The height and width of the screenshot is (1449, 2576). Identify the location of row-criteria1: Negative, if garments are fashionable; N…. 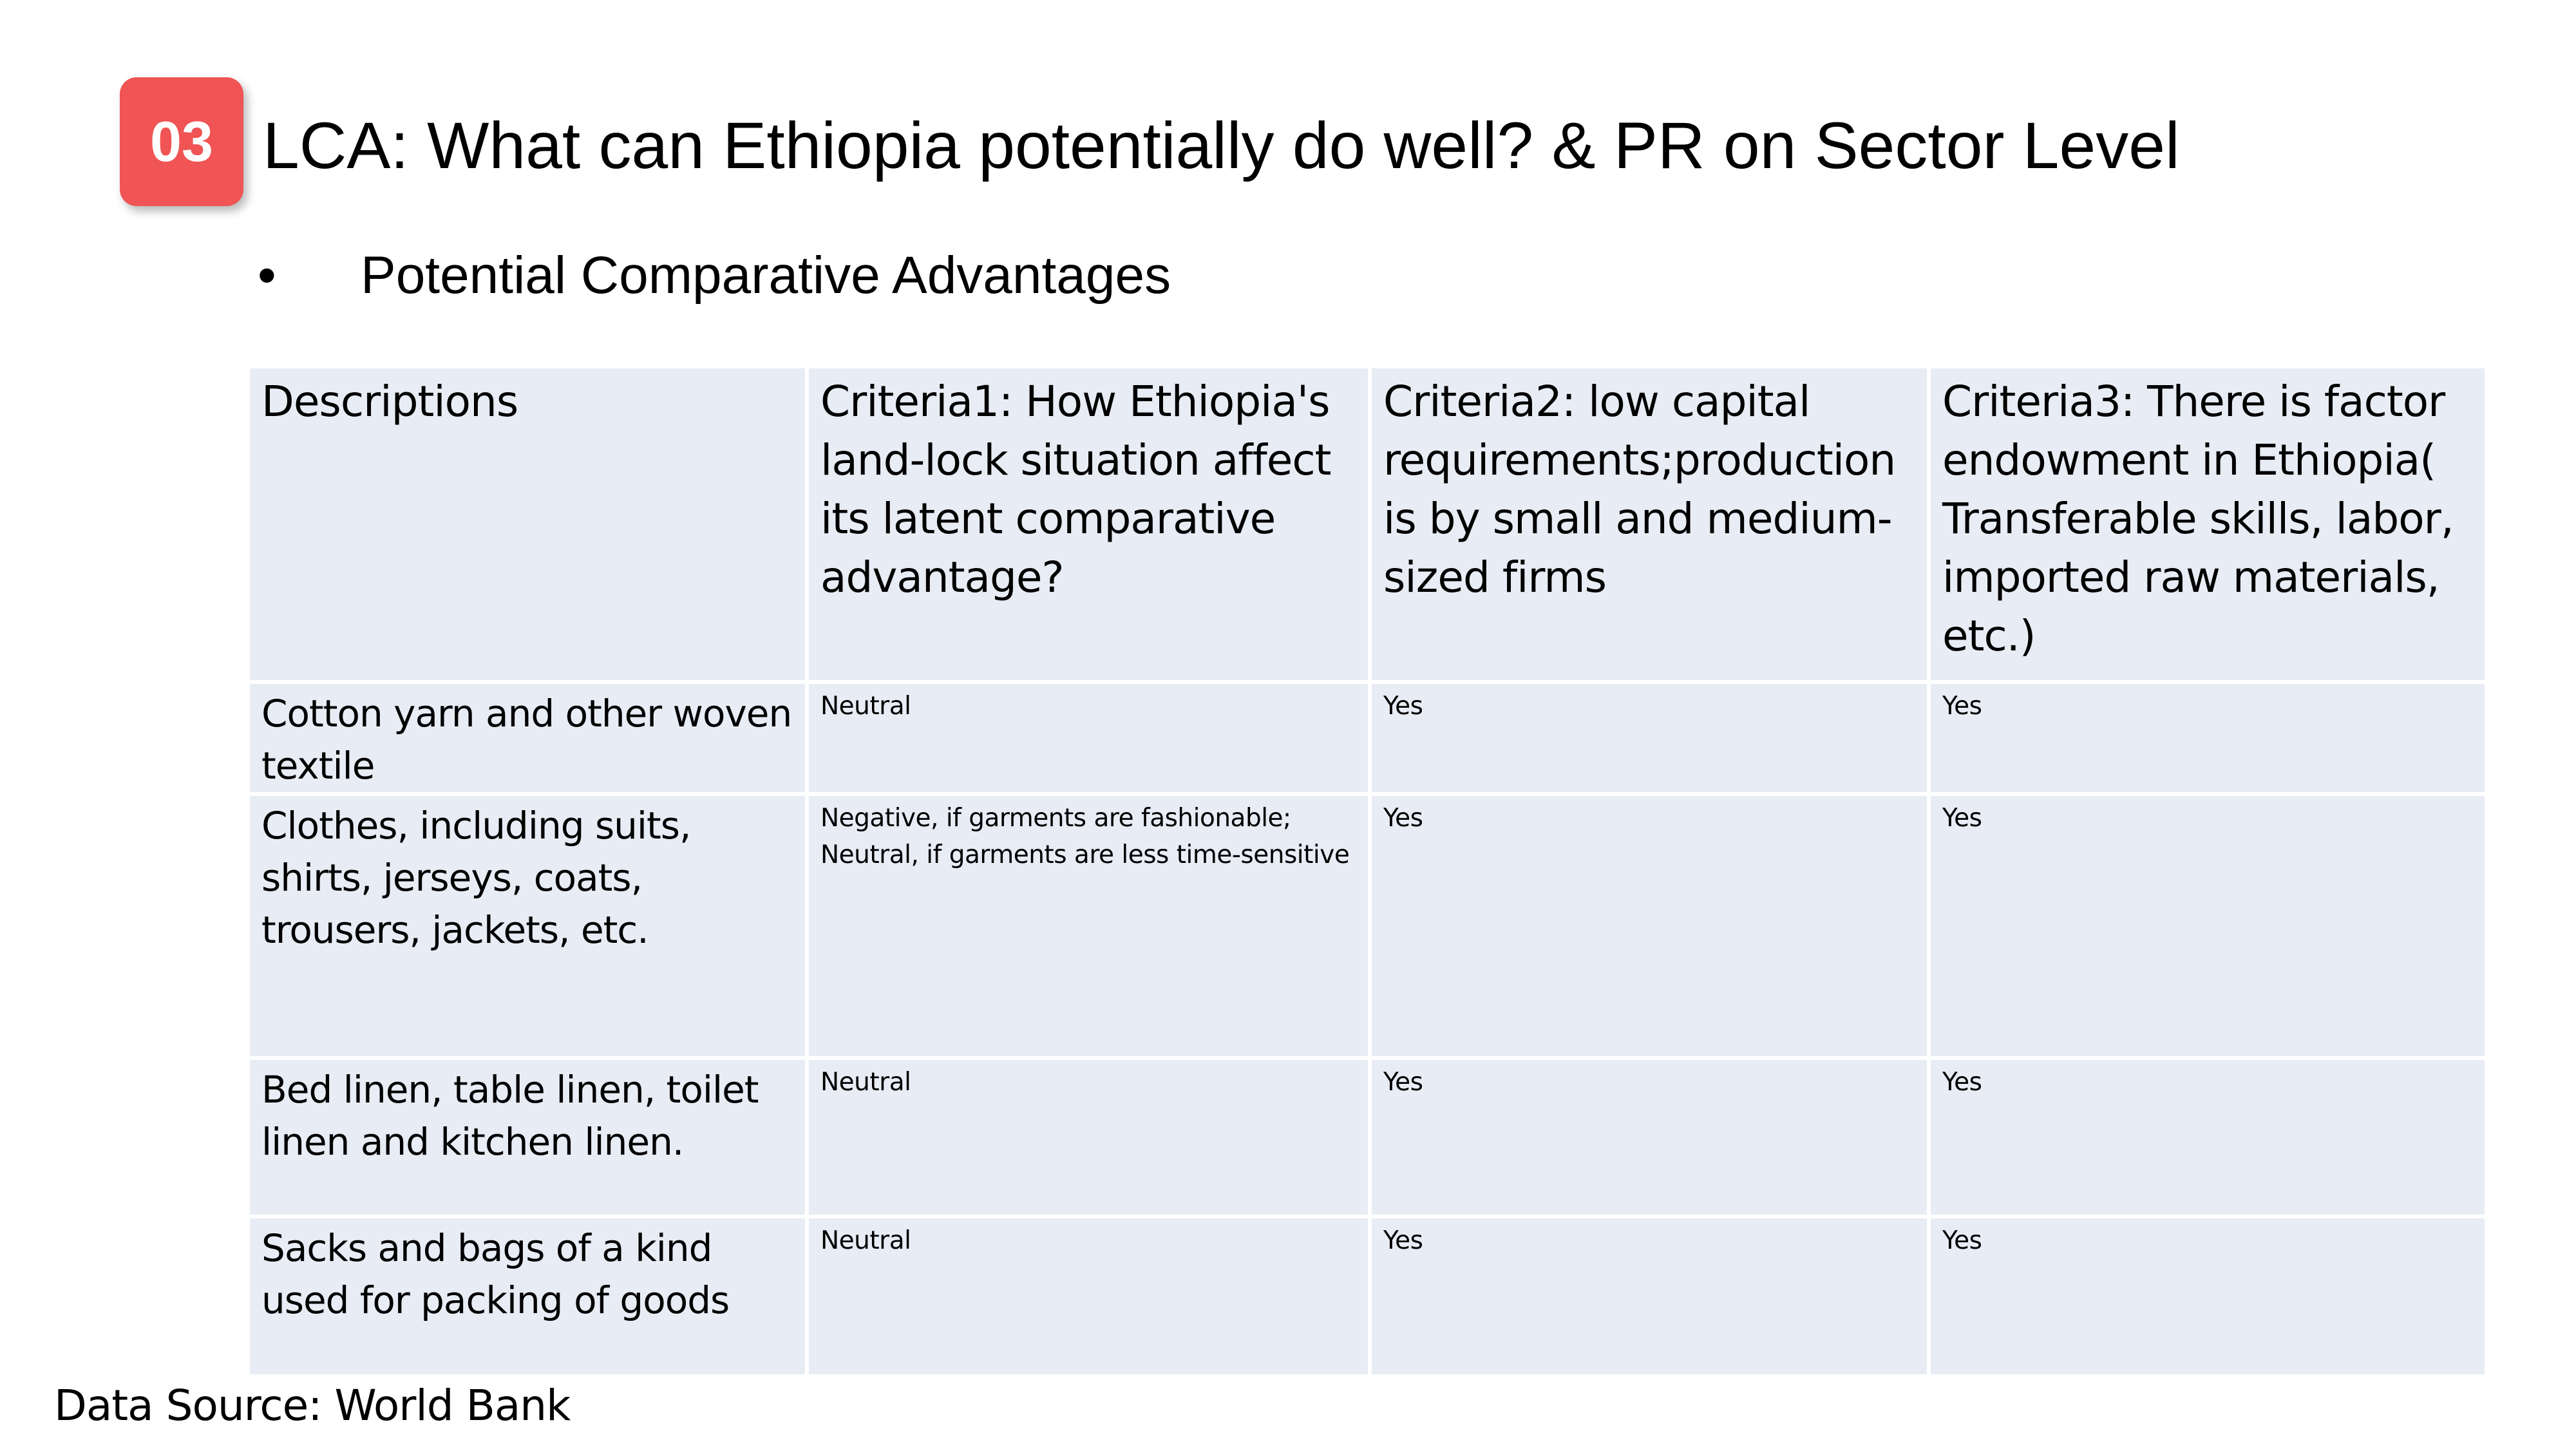
(1089, 926).